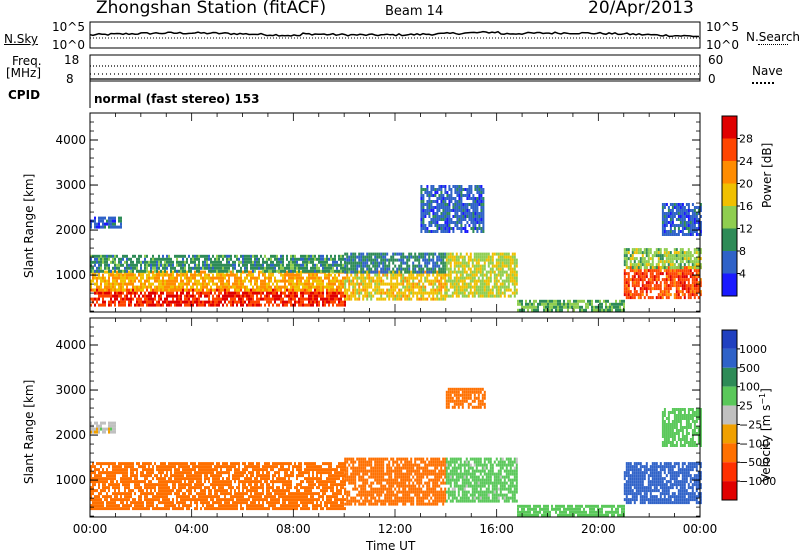 Image resolution: width=800 pixels, height=554 pixels. Describe the element at coordinates (767, 71) in the screenshot. I see `nave-label: Nave` at that location.